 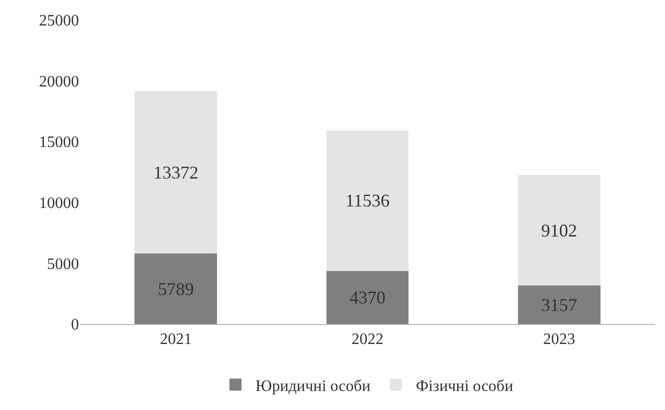 I want to click on y-tick-label: 5000, so click(x=63, y=264).